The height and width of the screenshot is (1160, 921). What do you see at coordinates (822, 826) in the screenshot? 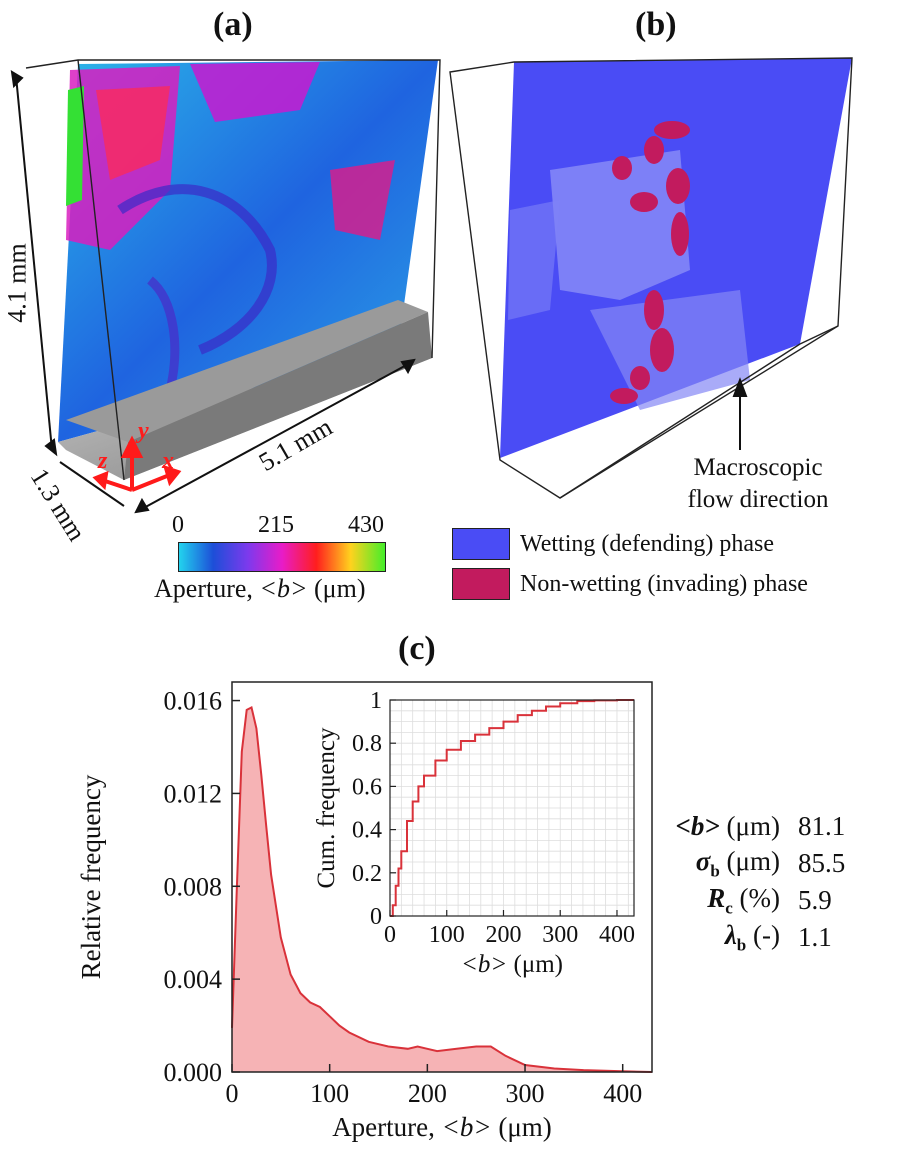
I see `stat-value-mean: 81.1` at bounding box center [822, 826].